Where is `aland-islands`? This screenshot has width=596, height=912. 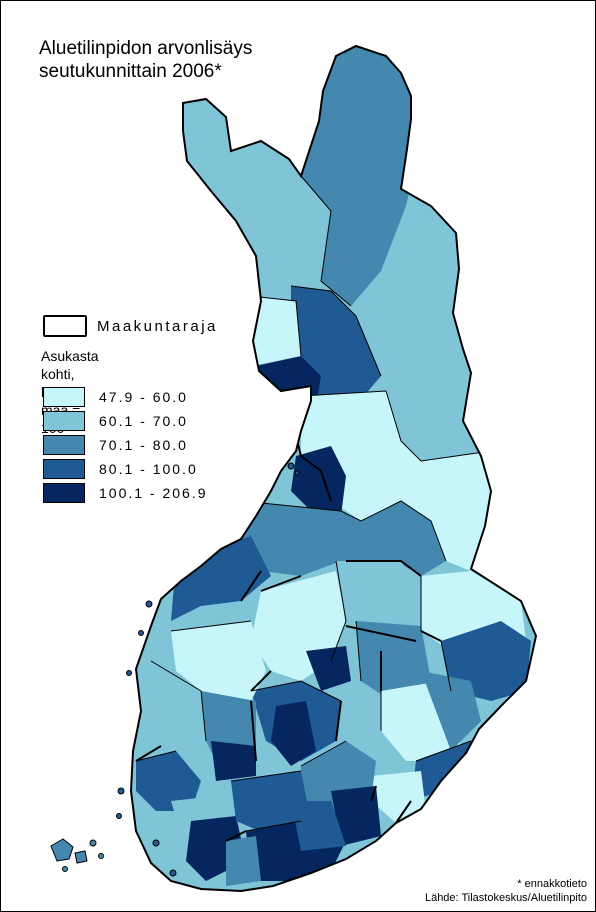
aland-islands is located at coordinates (77, 855).